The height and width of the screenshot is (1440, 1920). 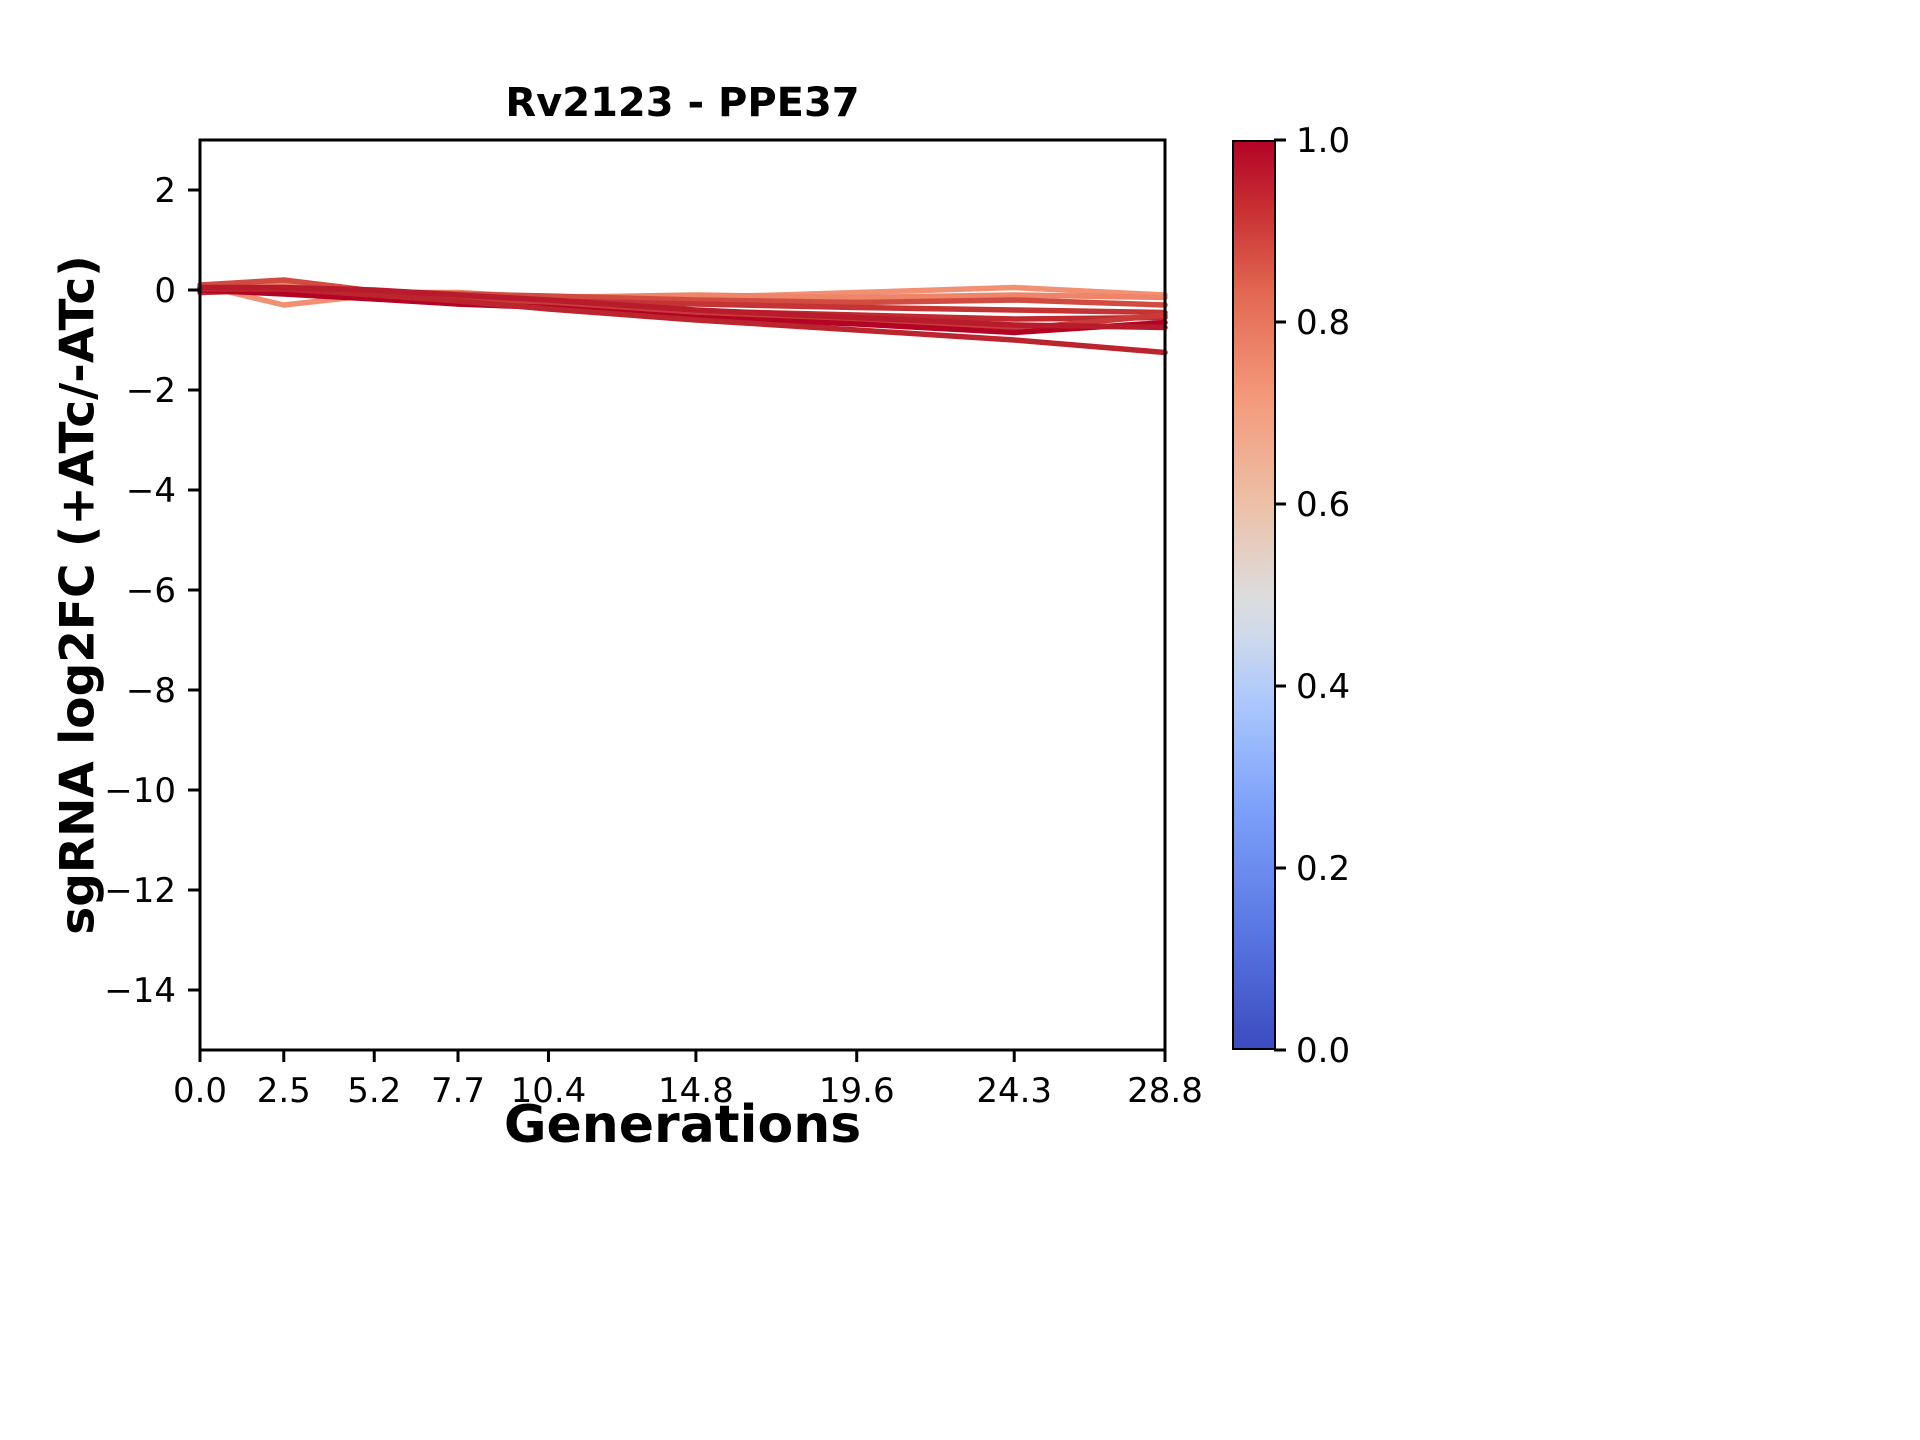 What do you see at coordinates (1323, 323) in the screenshot?
I see `colorbar-tick-label: 0.8` at bounding box center [1323, 323].